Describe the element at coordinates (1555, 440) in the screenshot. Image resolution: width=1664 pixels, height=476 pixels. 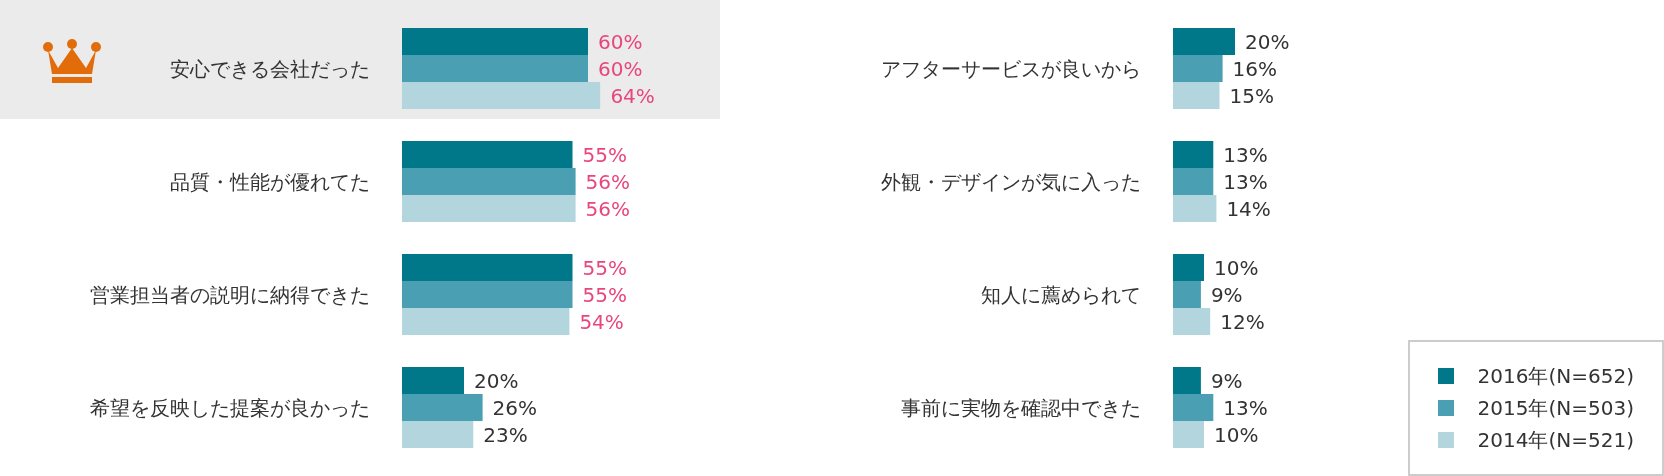
I see `legend-label: 2014年(N=521)` at that location.